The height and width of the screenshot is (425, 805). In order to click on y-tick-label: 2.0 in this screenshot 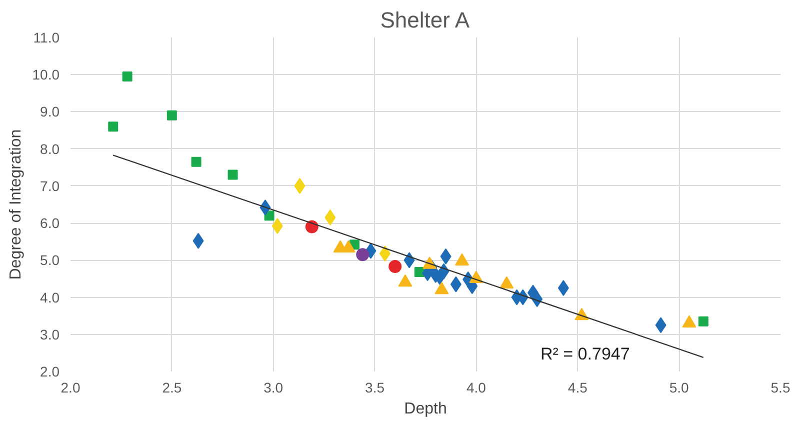, I will do `click(50, 372)`.